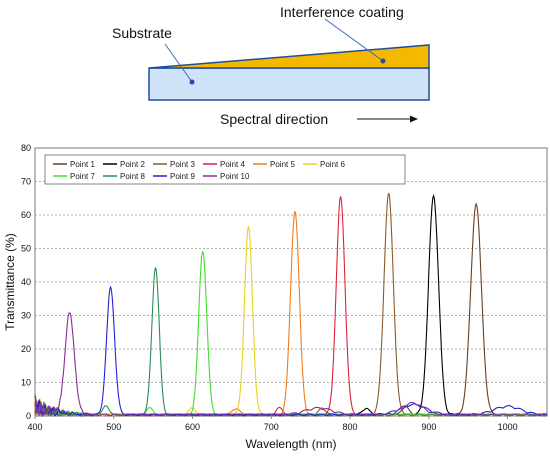 The width and height of the screenshot is (550, 457). I want to click on y-tick-label: 40, so click(26, 282).